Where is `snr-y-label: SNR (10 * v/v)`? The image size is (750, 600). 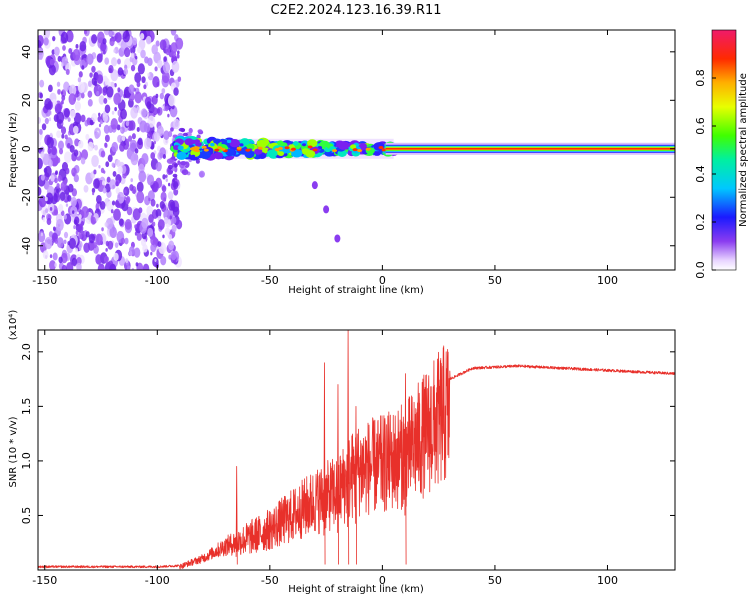
snr-y-label: SNR (10 * v/v) is located at coordinates (13, 451).